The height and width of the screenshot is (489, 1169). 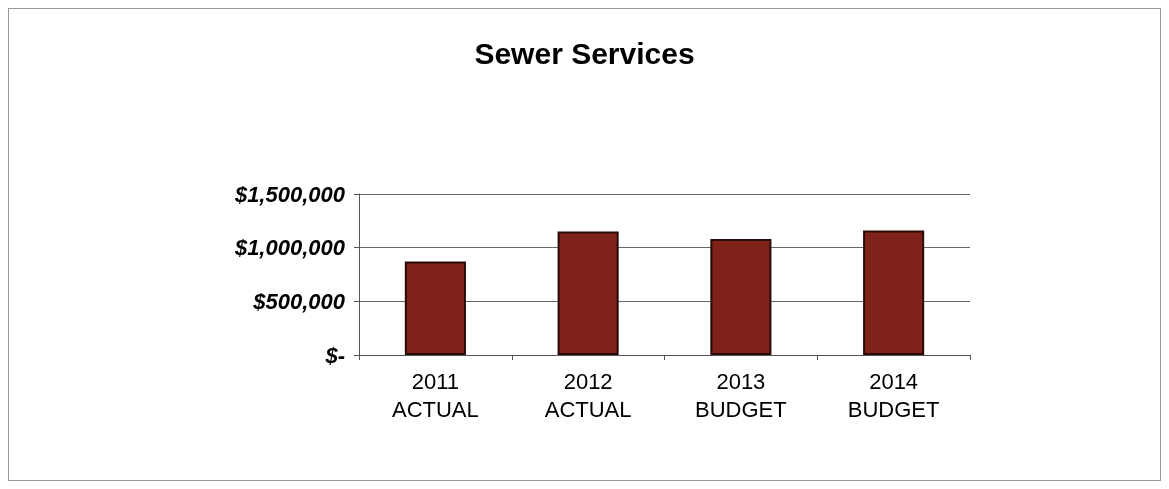 I want to click on y-tick-label: $500,000, so click(x=299, y=301).